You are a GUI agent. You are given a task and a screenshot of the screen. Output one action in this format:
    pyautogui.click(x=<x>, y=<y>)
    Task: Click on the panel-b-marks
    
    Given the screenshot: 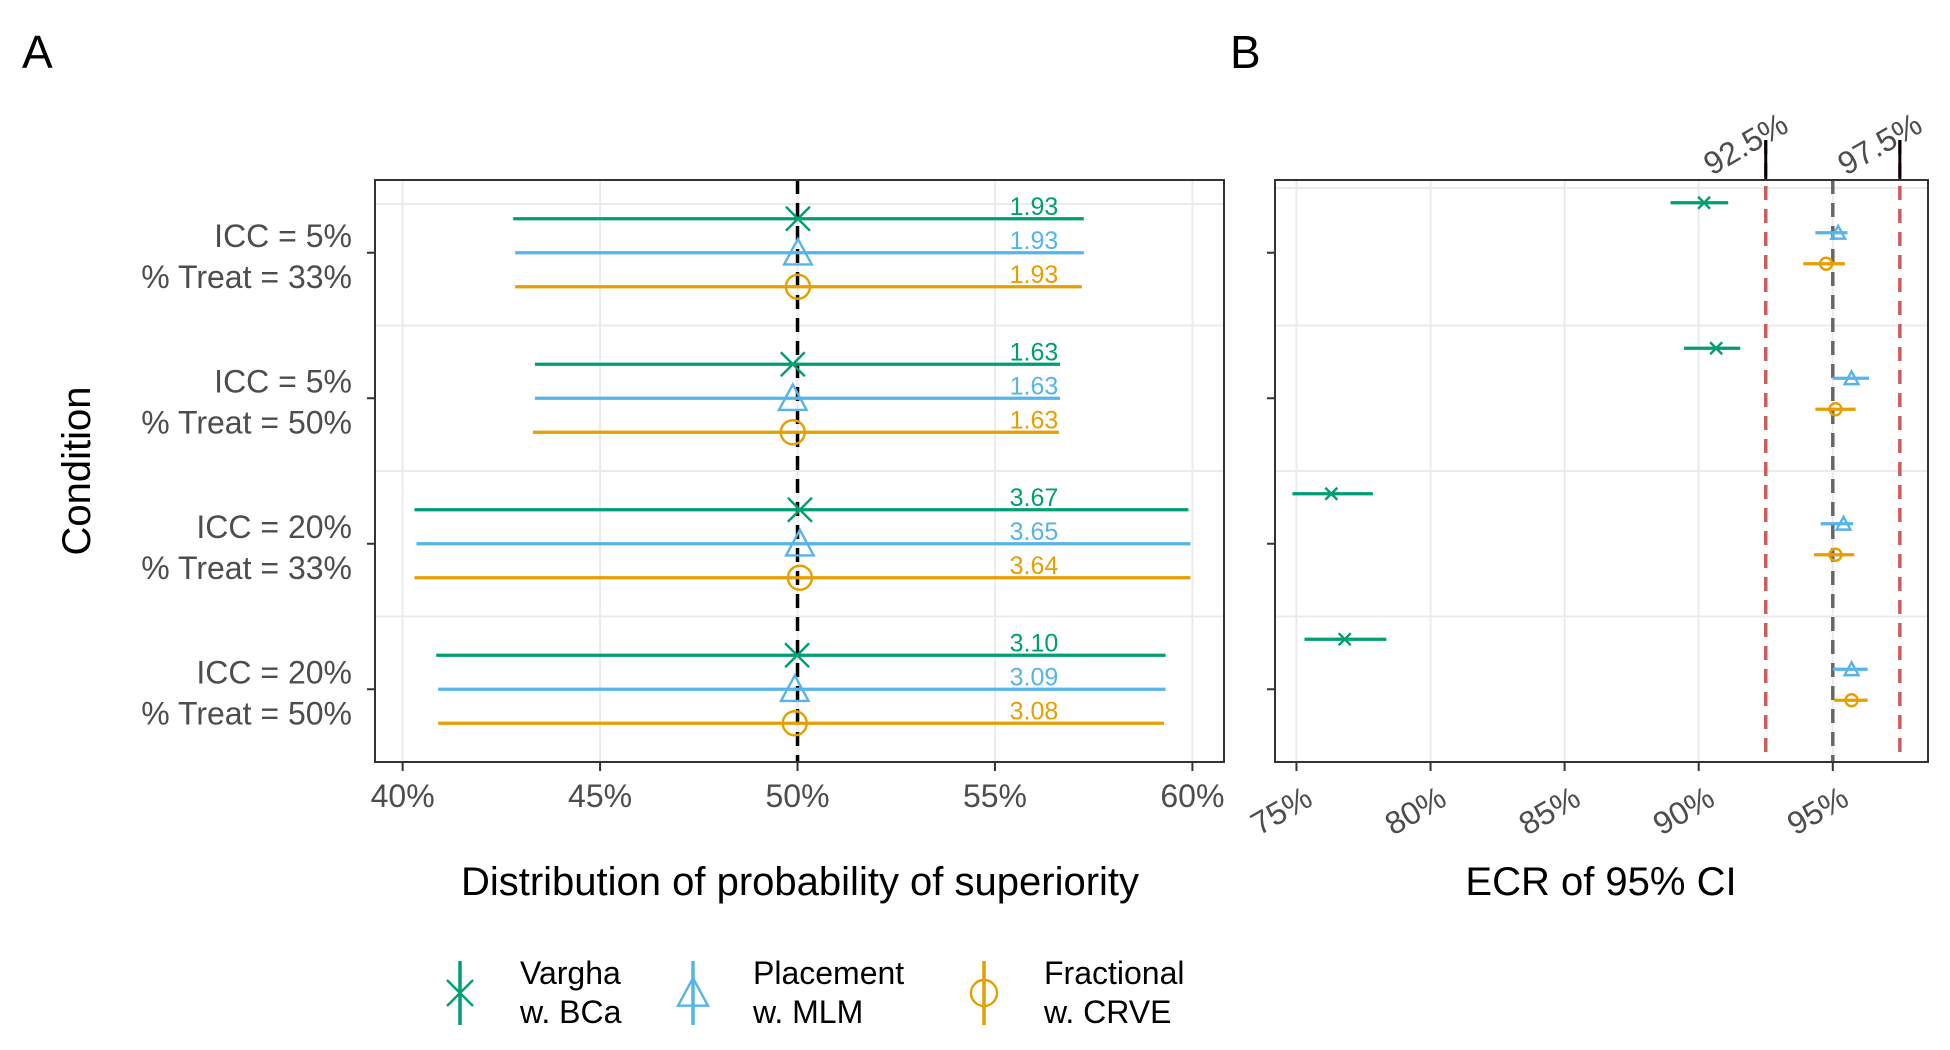 What is the action you would take?
    pyautogui.click(x=1581, y=451)
    